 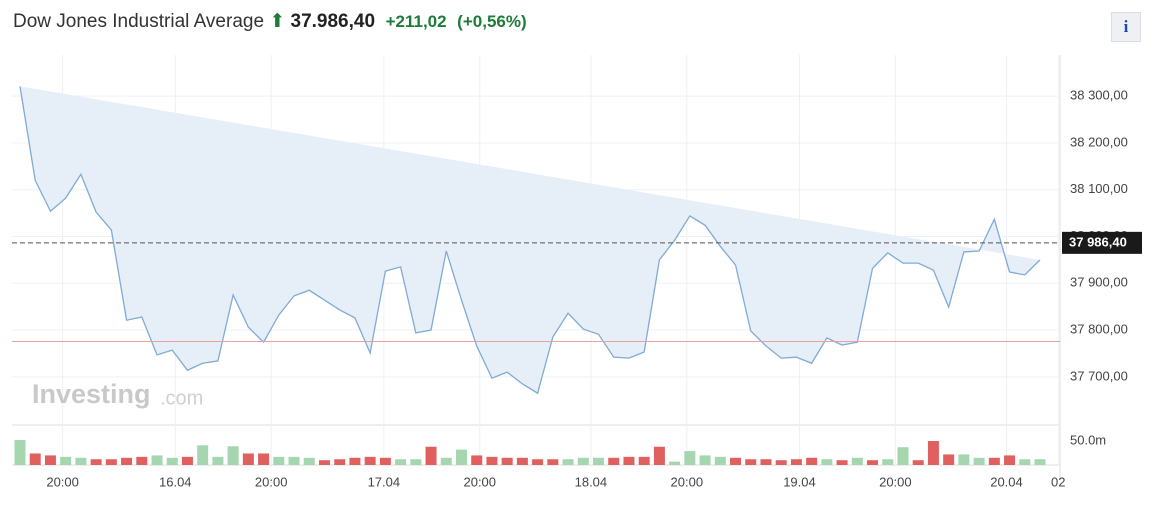 I want to click on last-price-label: 37 986,40, so click(x=1098, y=241).